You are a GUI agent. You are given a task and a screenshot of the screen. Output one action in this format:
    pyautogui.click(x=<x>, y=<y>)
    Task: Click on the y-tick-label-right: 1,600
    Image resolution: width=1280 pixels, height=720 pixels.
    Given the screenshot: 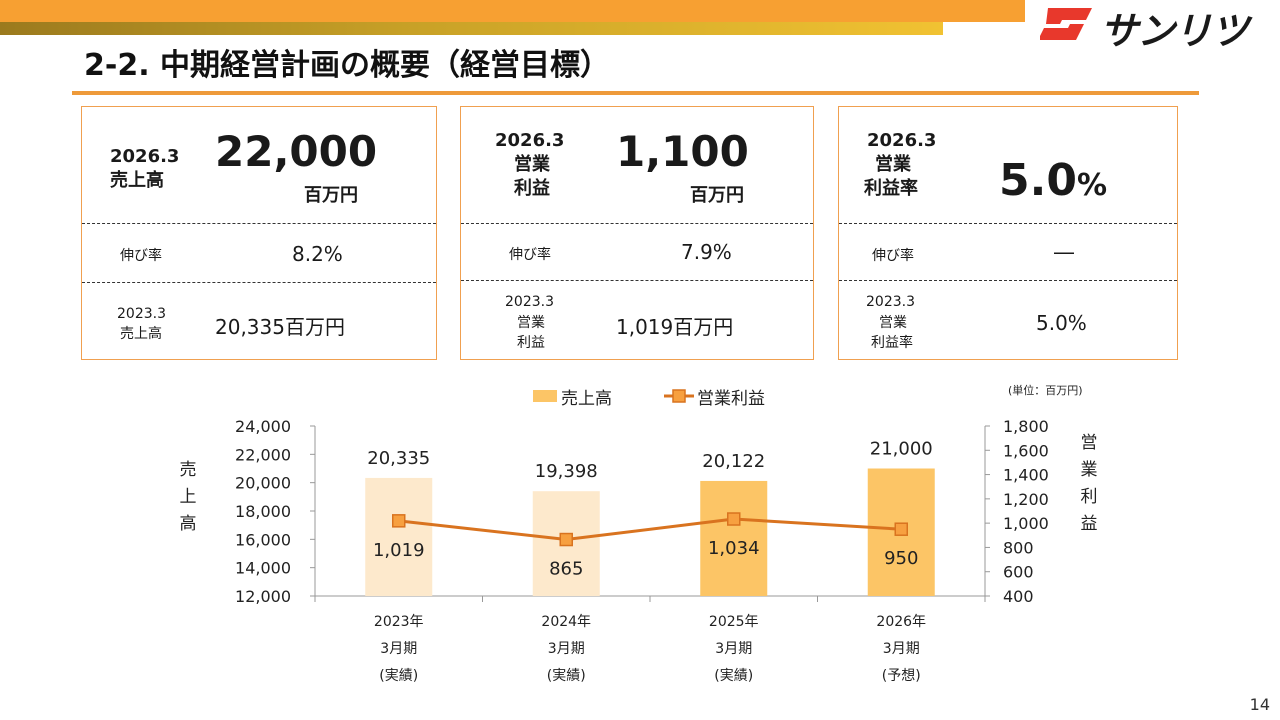 What is the action you would take?
    pyautogui.click(x=1026, y=450)
    